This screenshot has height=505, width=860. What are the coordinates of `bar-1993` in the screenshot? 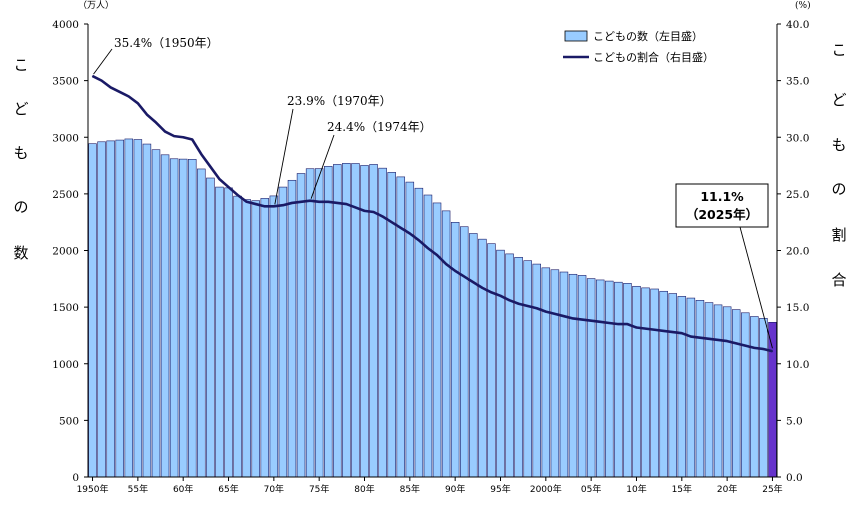 It's located at (482, 358).